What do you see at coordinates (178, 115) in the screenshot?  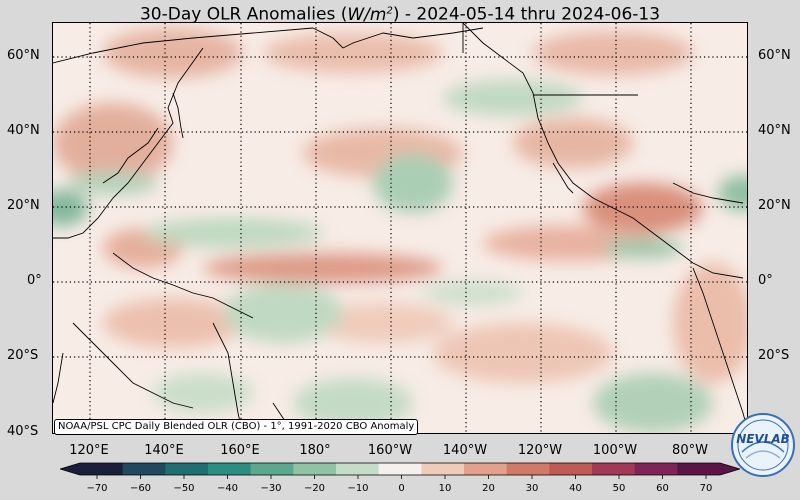 I see `sakhalin` at bounding box center [178, 115].